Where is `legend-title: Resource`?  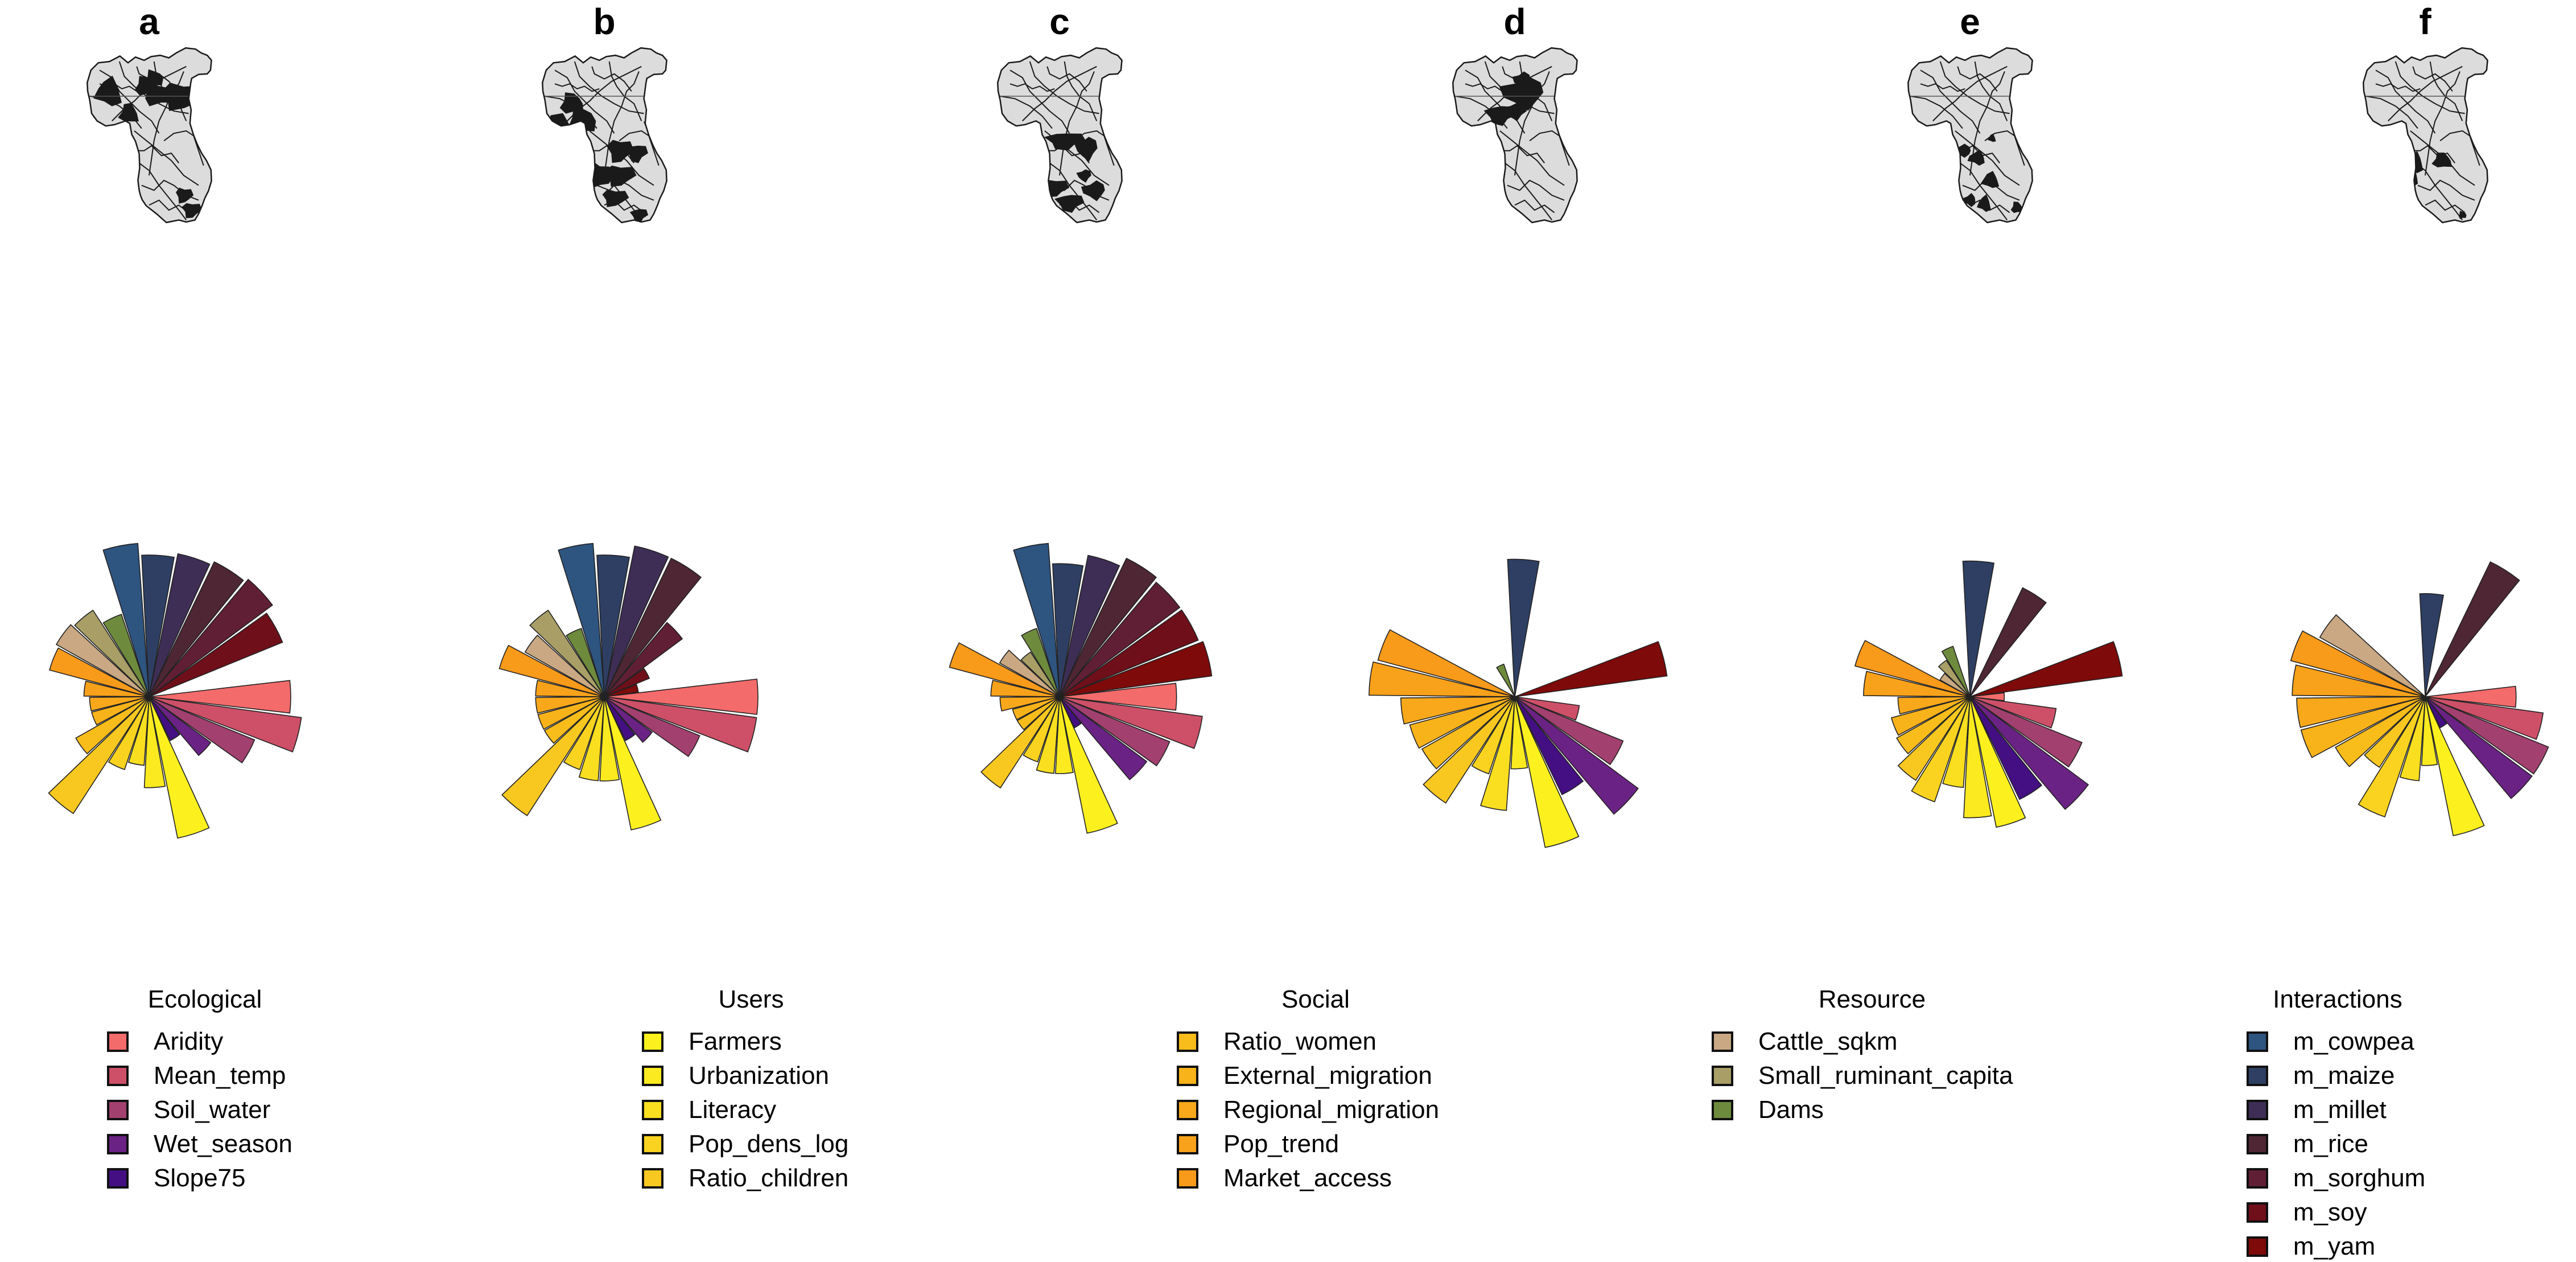 legend-title: Resource is located at coordinates (1873, 999).